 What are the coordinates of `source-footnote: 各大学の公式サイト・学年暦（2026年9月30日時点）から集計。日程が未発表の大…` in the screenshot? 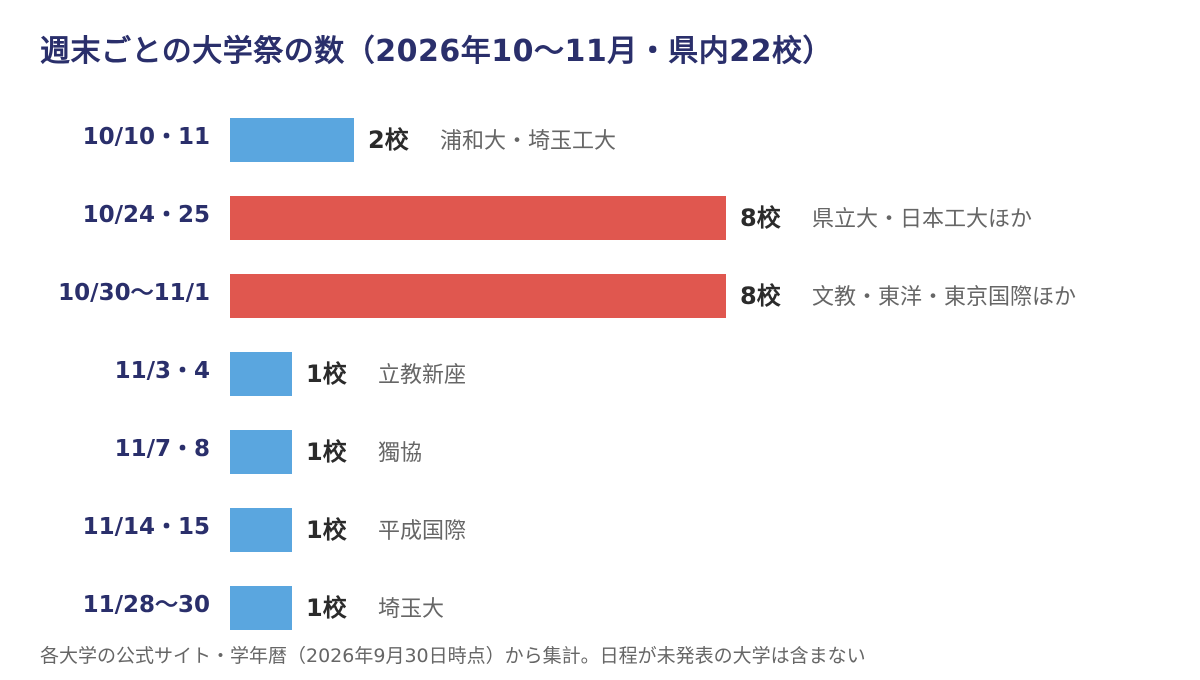 It's located at (453, 656).